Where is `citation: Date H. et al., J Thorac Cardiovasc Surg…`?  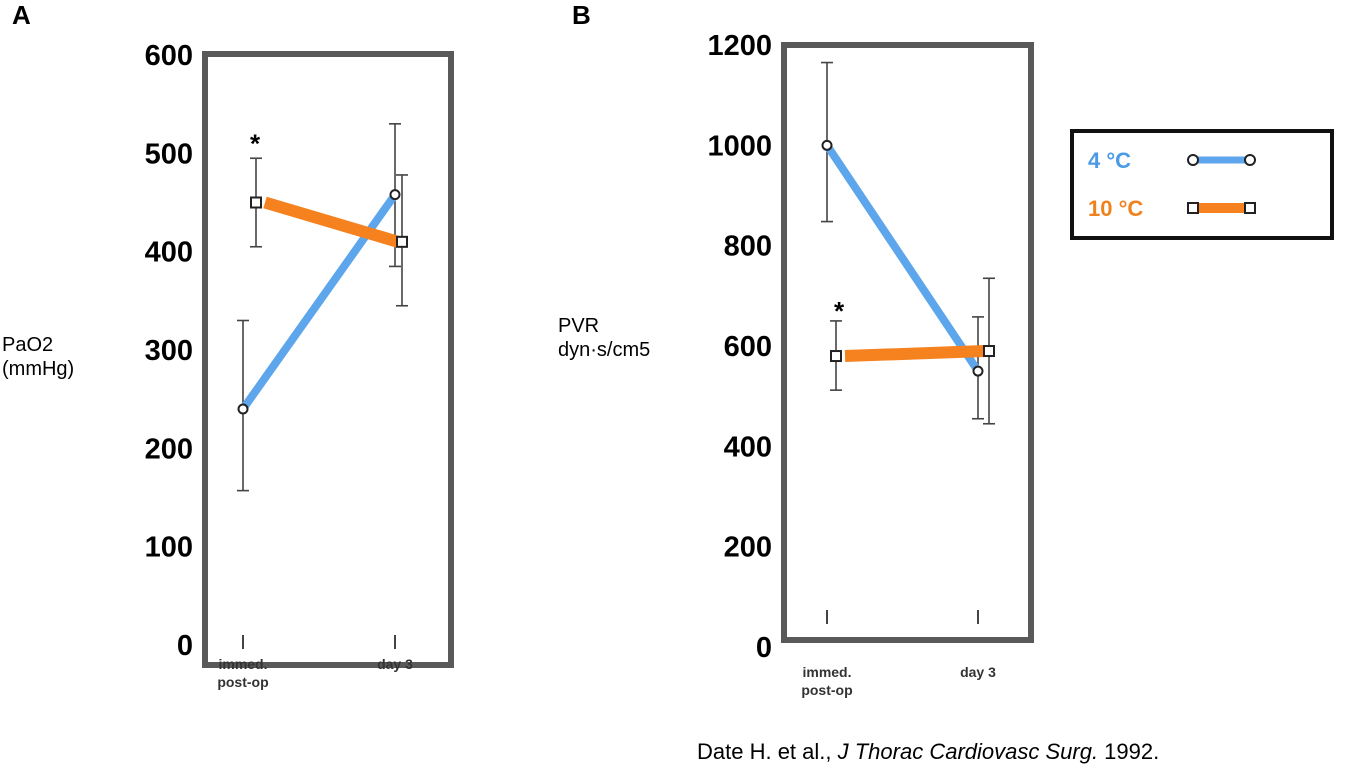
citation: Date H. et al., J Thorac Cardiovasc Surg… is located at coordinates (928, 752).